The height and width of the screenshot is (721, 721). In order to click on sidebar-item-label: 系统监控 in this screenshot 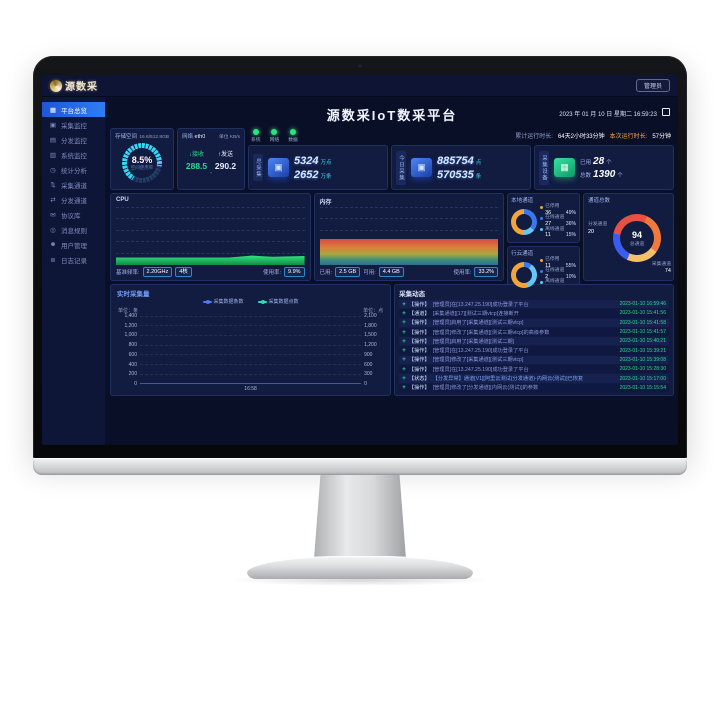, I will do `click(74, 156)`.